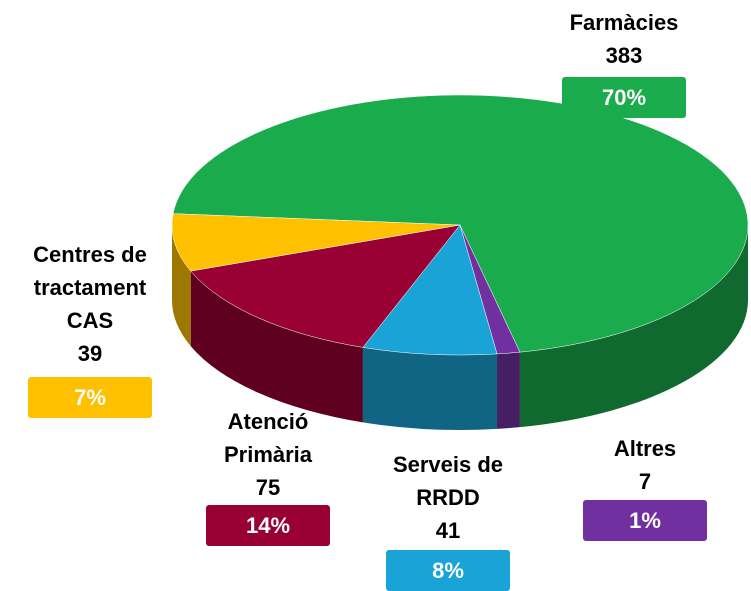  What do you see at coordinates (268, 525) in the screenshot?
I see `percent-label: 14%` at bounding box center [268, 525].